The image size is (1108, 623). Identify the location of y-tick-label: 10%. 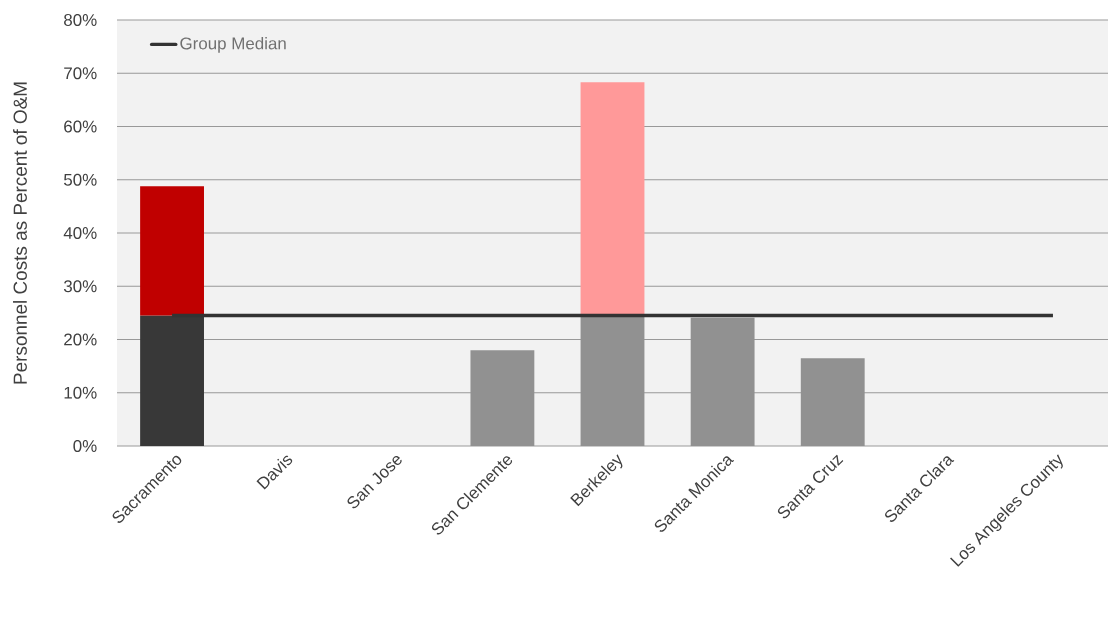
(80, 392).